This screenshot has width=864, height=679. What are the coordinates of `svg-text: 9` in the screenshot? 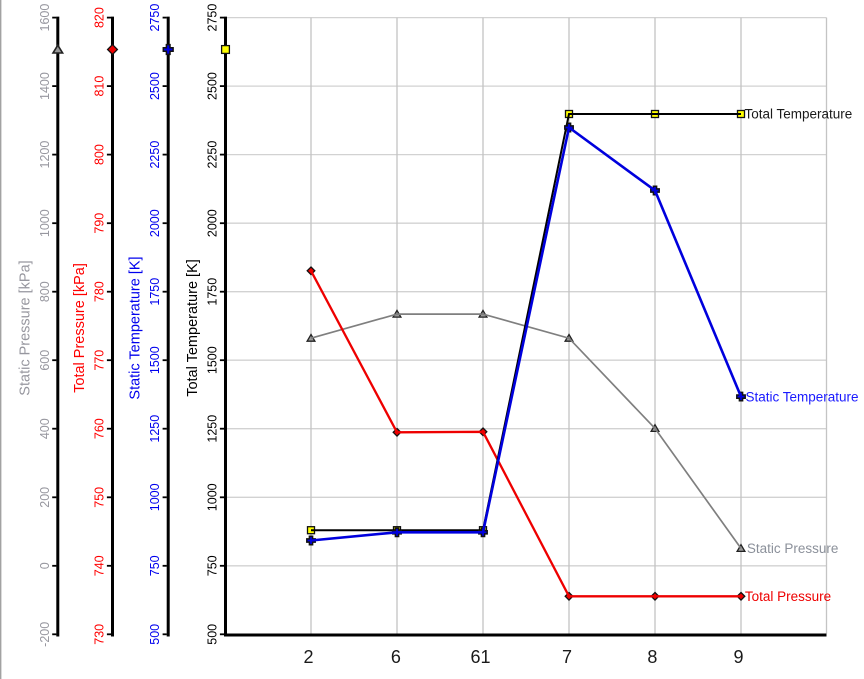 It's located at (738, 657).